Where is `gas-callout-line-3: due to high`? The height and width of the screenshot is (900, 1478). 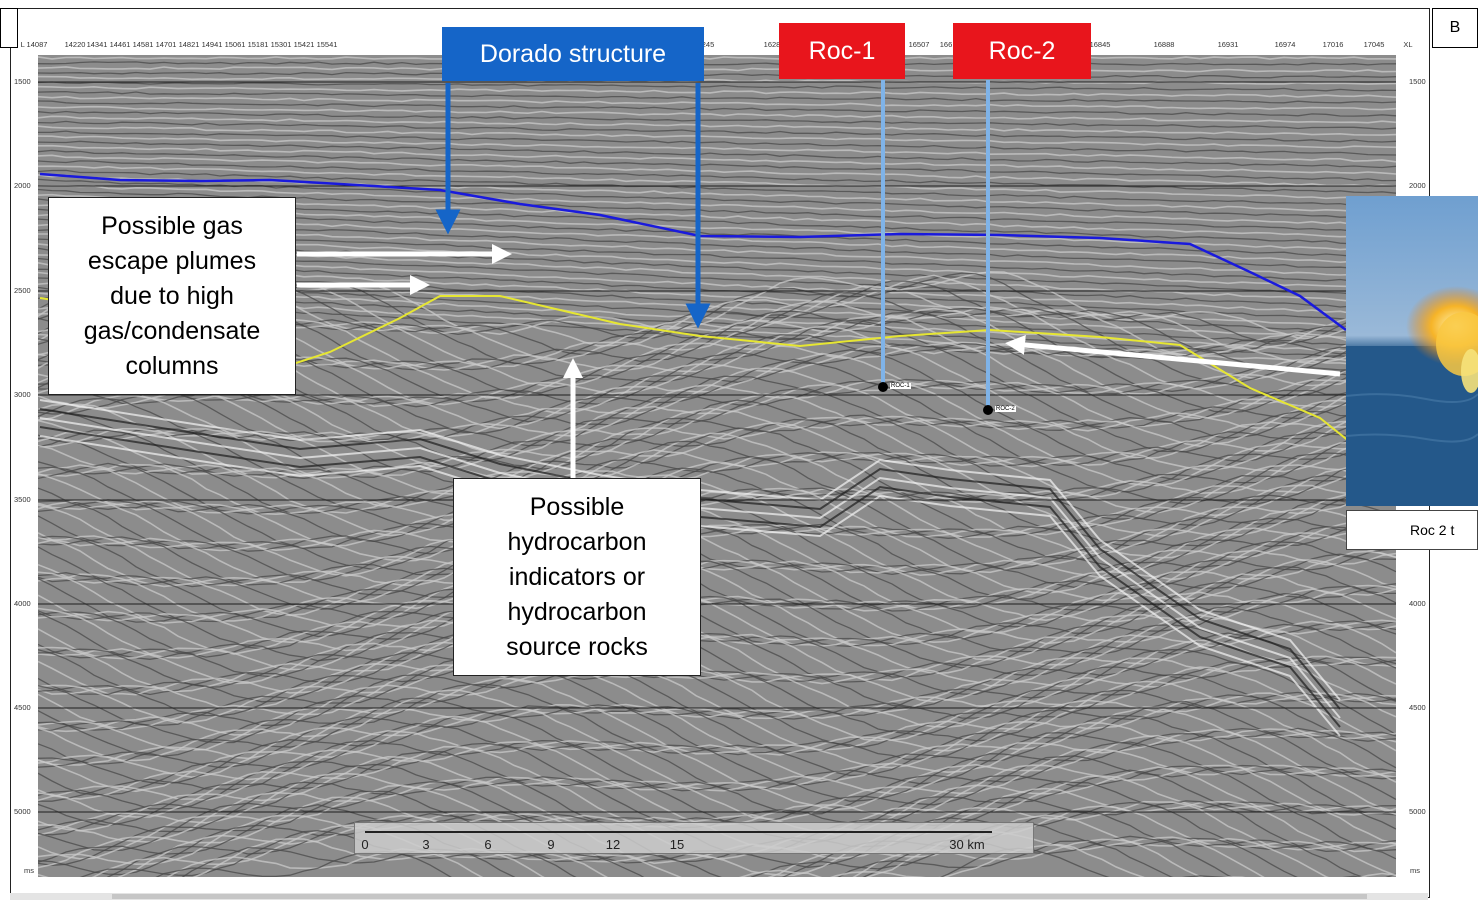 gas-callout-line-3: due to high is located at coordinates (172, 296).